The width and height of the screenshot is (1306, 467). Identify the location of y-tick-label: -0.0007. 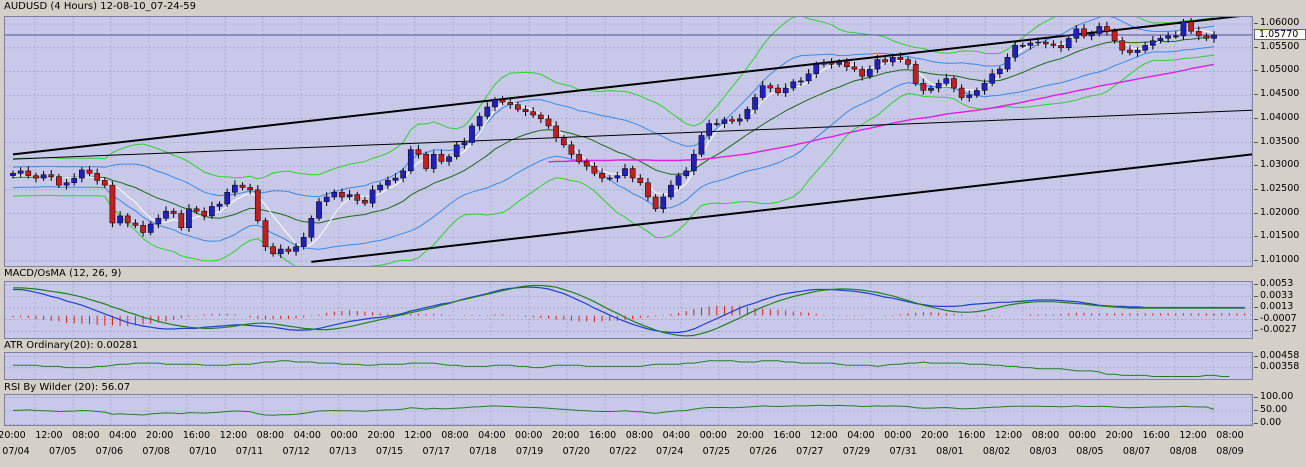
(1275, 318).